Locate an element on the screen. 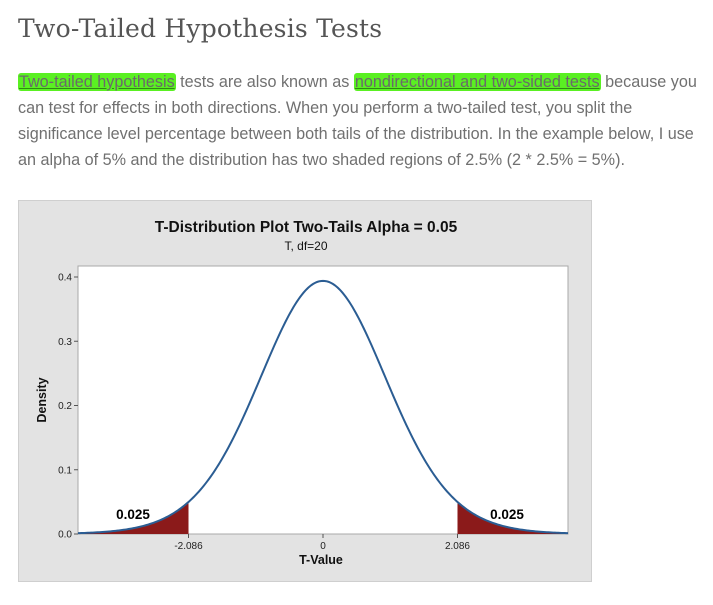 The width and height of the screenshot is (713, 605). tail-region-left is located at coordinates (133, 517).